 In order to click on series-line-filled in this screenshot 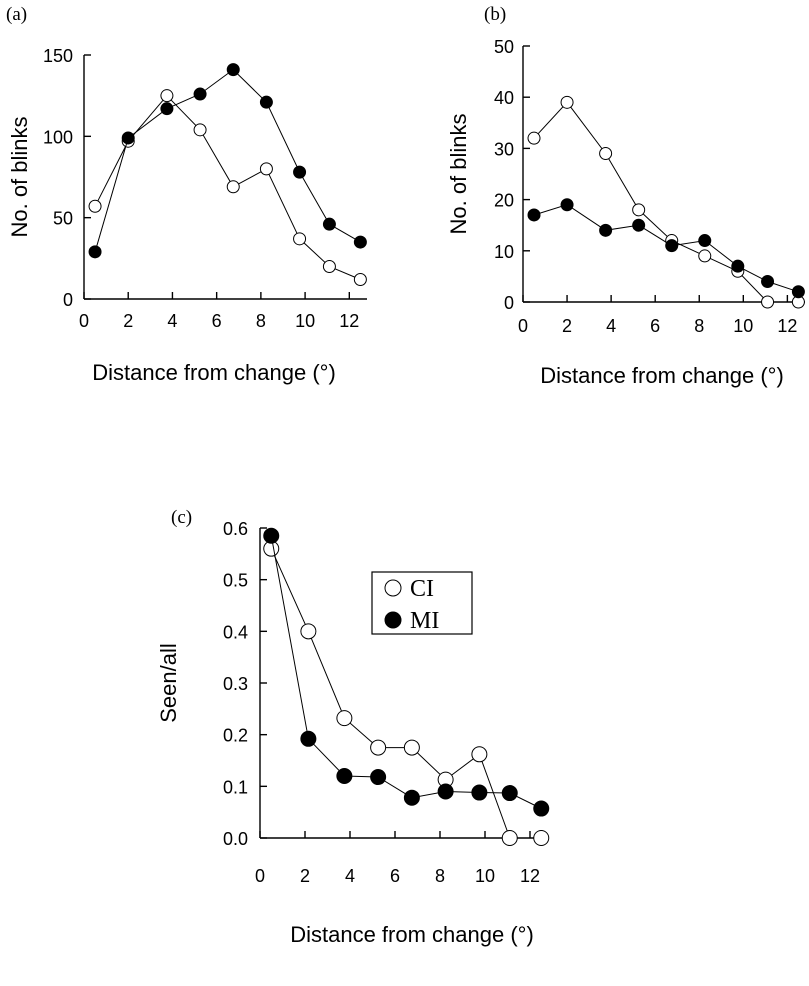, I will do `click(227, 160)`.